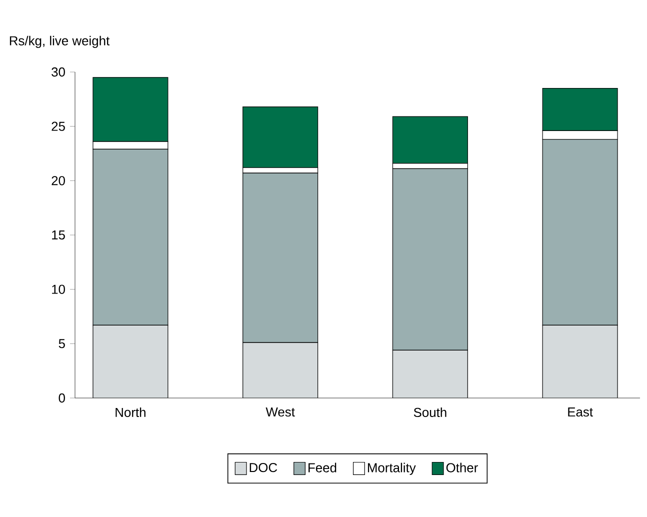 This screenshot has height=517, width=647. I want to click on x-tick-label: West, so click(280, 412).